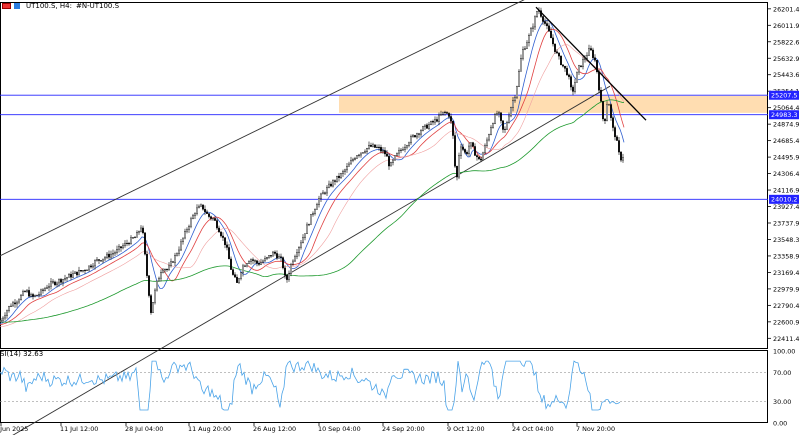 The width and height of the screenshot is (806, 439). Describe the element at coordinates (786, 59) in the screenshot. I see `price-tick-label: 25632.9` at that location.